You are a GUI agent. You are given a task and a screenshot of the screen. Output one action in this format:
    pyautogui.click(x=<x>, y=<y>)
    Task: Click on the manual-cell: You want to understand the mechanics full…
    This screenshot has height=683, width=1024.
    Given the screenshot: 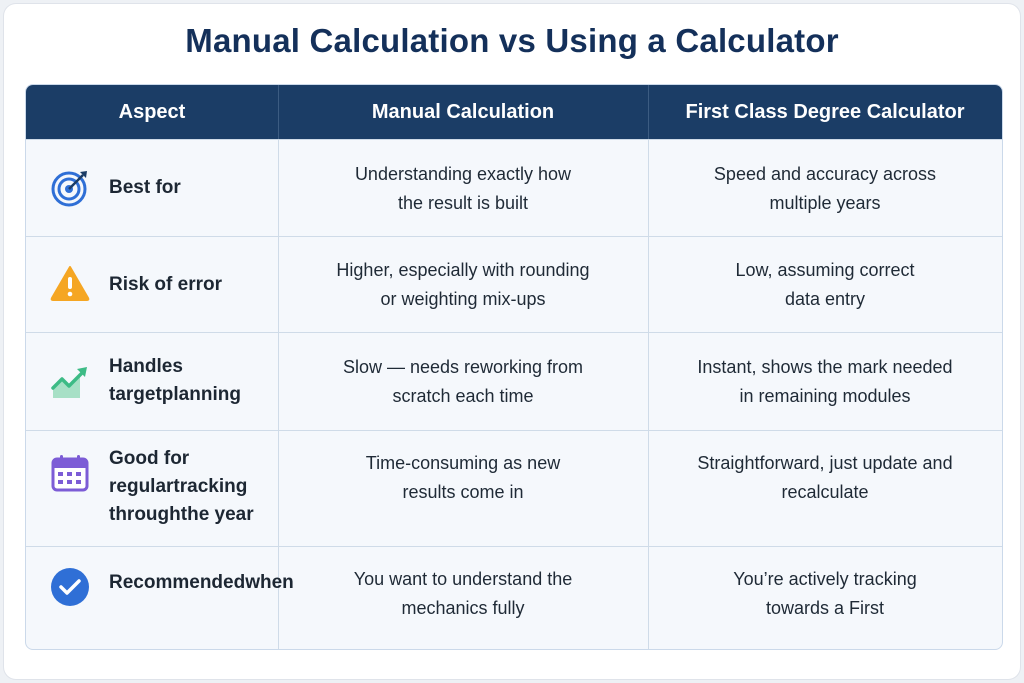 What is the action you would take?
    pyautogui.click(x=463, y=593)
    